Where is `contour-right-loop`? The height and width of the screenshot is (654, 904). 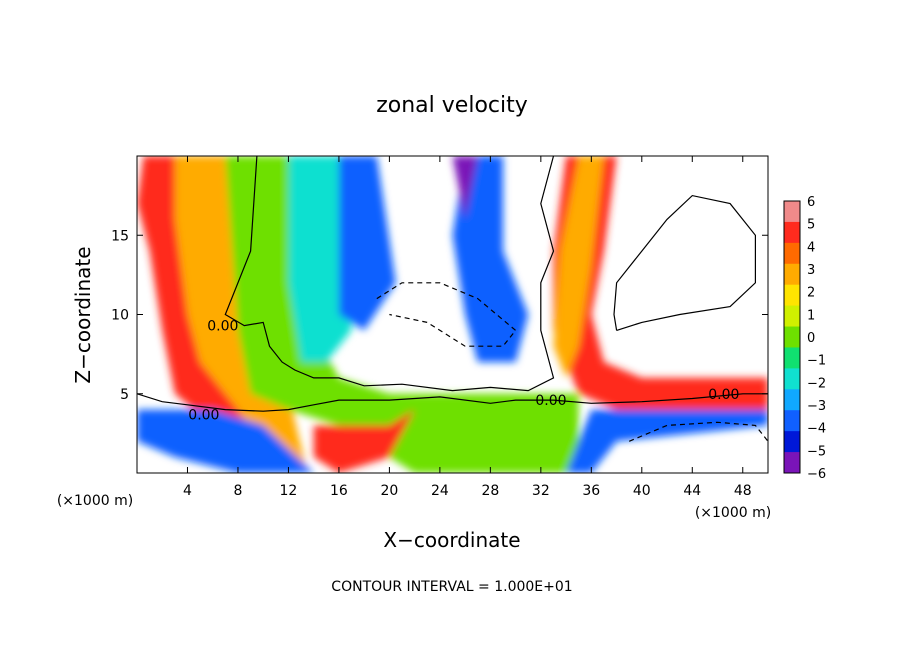
contour-right-loop is located at coordinates (684, 262).